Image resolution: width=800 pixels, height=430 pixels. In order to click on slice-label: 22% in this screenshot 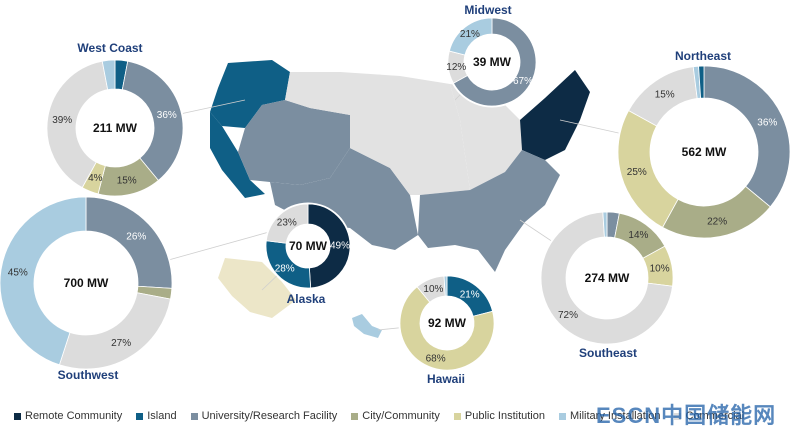, I will do `click(717, 221)`.